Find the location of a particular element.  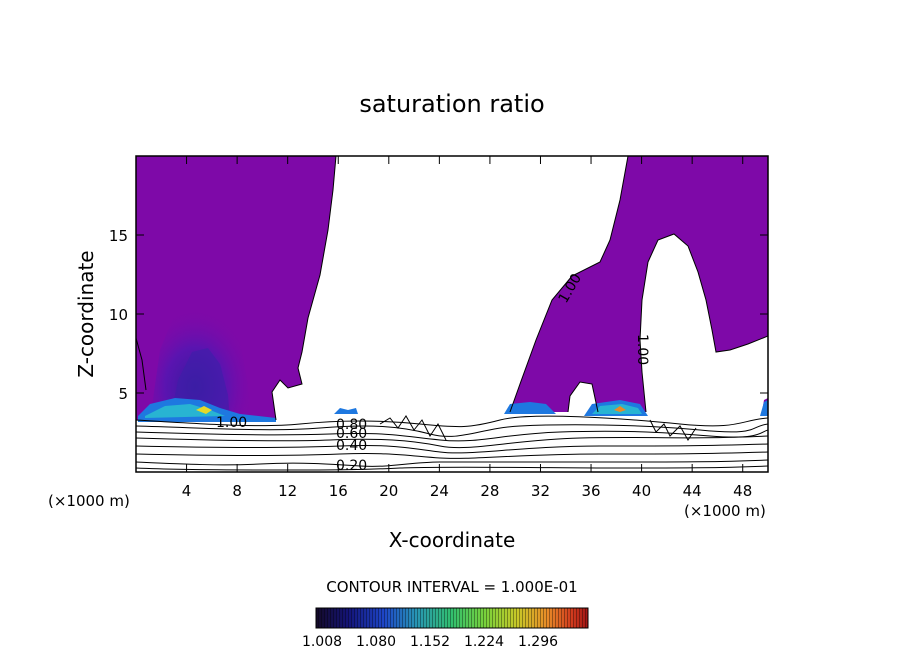

contour-label: 0.40 is located at coordinates (351, 446).